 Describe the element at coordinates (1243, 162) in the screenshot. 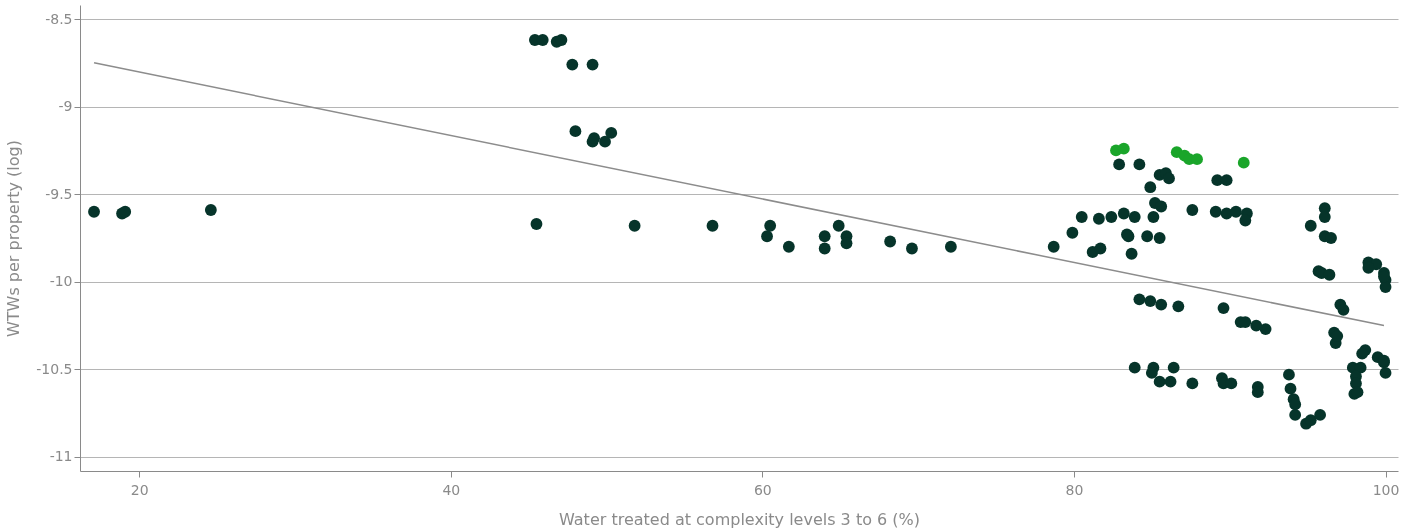

I see `point` at that location.